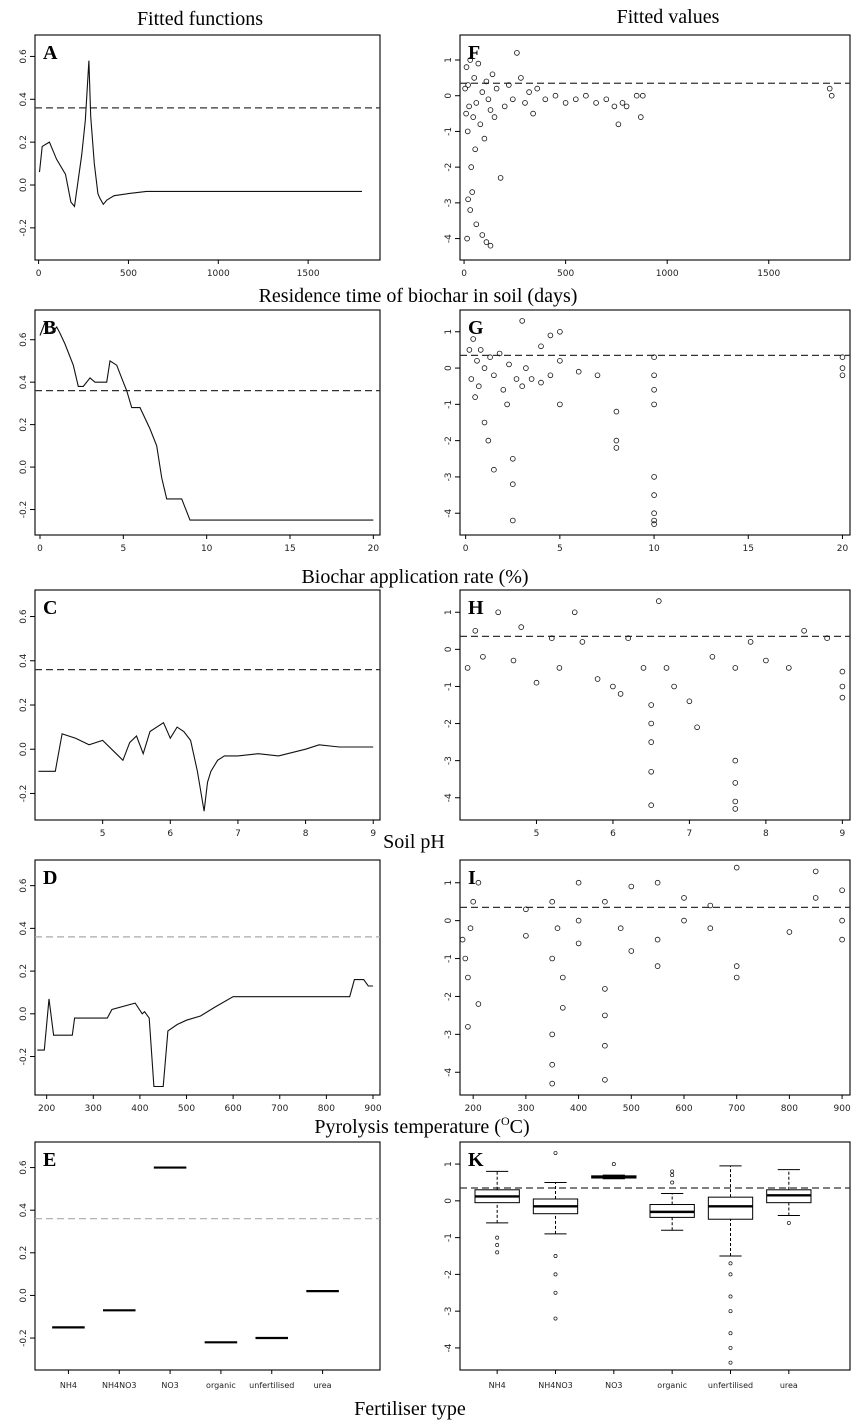  What do you see at coordinates (205, 1033) in the screenshot?
I see `fitted-line` at bounding box center [205, 1033].